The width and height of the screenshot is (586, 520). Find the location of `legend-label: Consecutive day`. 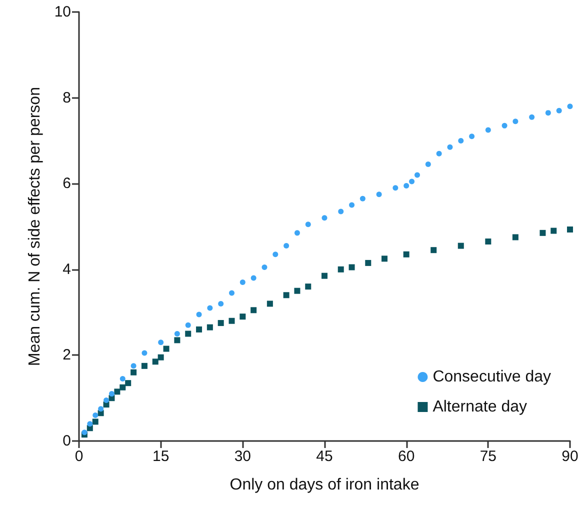

legend-label: Consecutive day is located at coordinates (492, 377).